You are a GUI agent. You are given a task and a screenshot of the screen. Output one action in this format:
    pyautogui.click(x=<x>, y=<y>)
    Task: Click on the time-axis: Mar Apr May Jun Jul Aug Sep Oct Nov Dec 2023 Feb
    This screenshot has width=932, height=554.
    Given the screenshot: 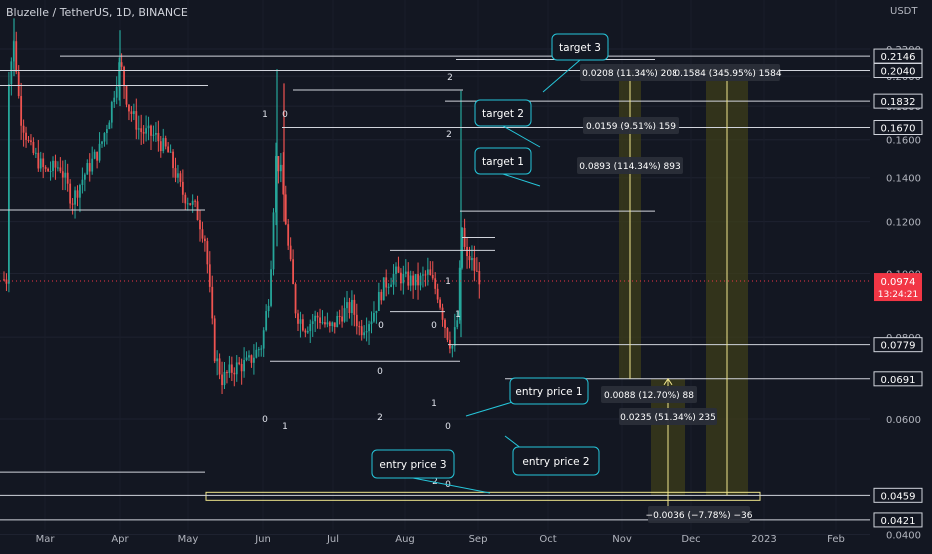 What is the action you would take?
    pyautogui.click(x=440, y=539)
    